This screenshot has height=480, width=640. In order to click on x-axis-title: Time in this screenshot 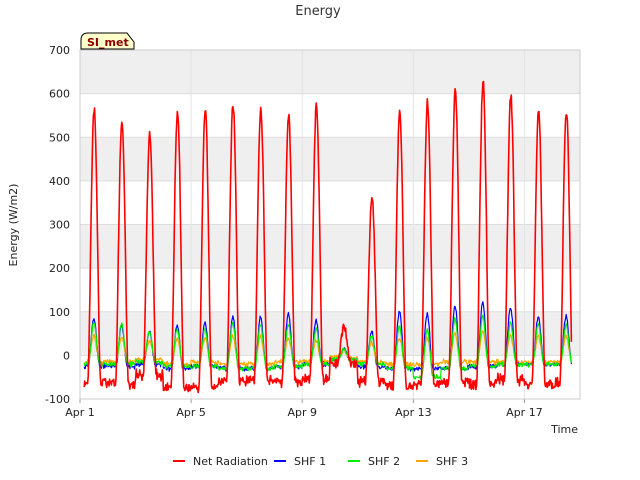, I will do `click(564, 429)`.